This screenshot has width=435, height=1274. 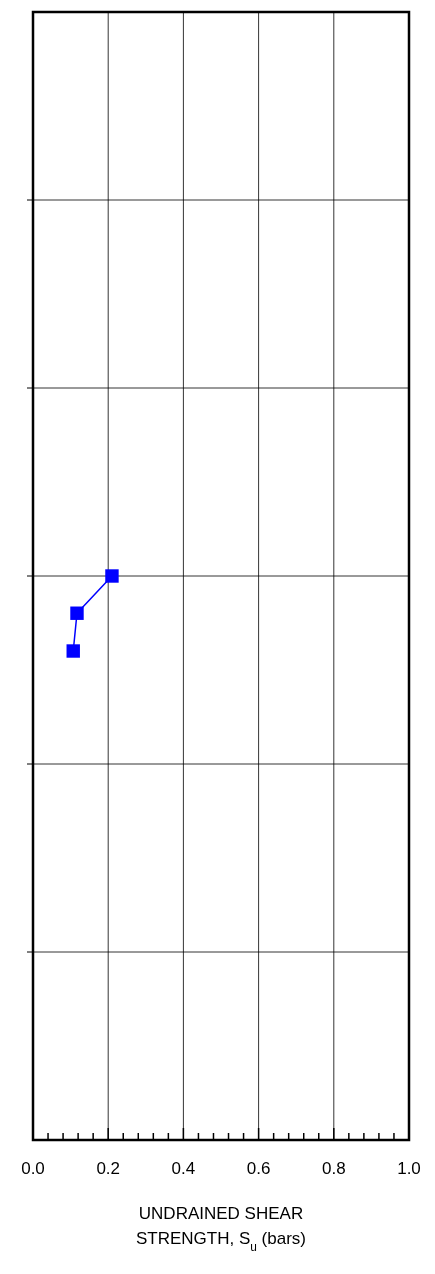 I want to click on x-tick-label: 0.8, so click(x=333, y=1168).